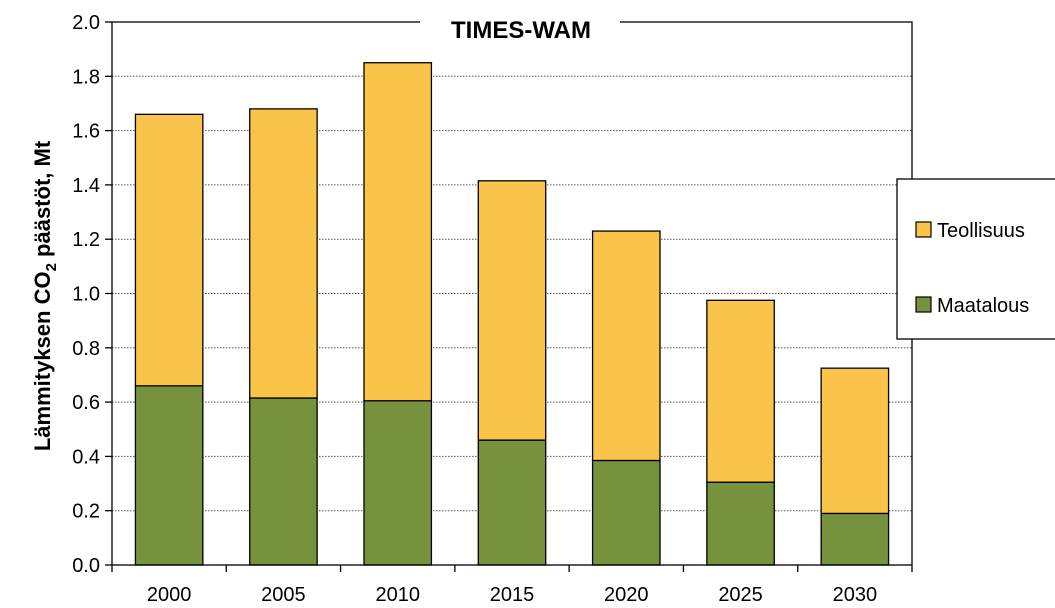  Describe the element at coordinates (86, 349) in the screenshot. I see `y-tick-label: 0.8` at that location.